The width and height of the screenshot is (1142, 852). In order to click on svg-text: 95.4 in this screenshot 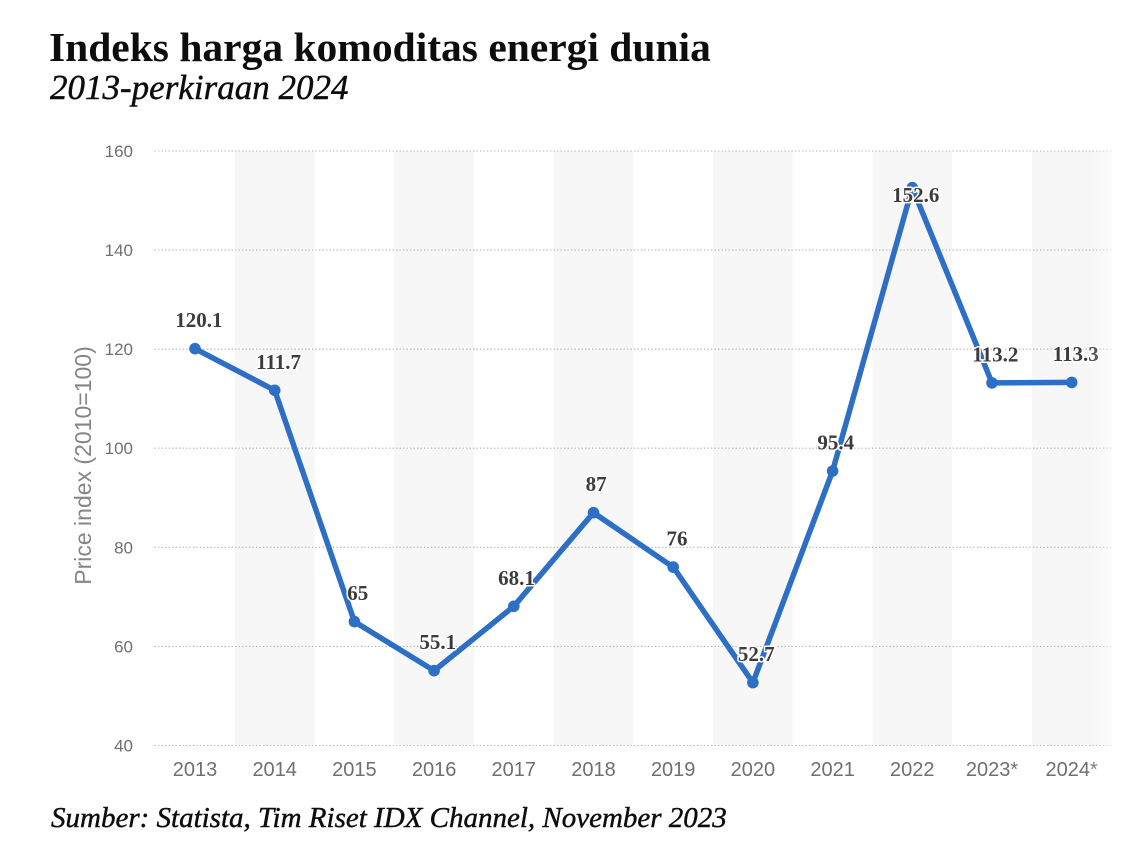, I will do `click(835, 443)`.